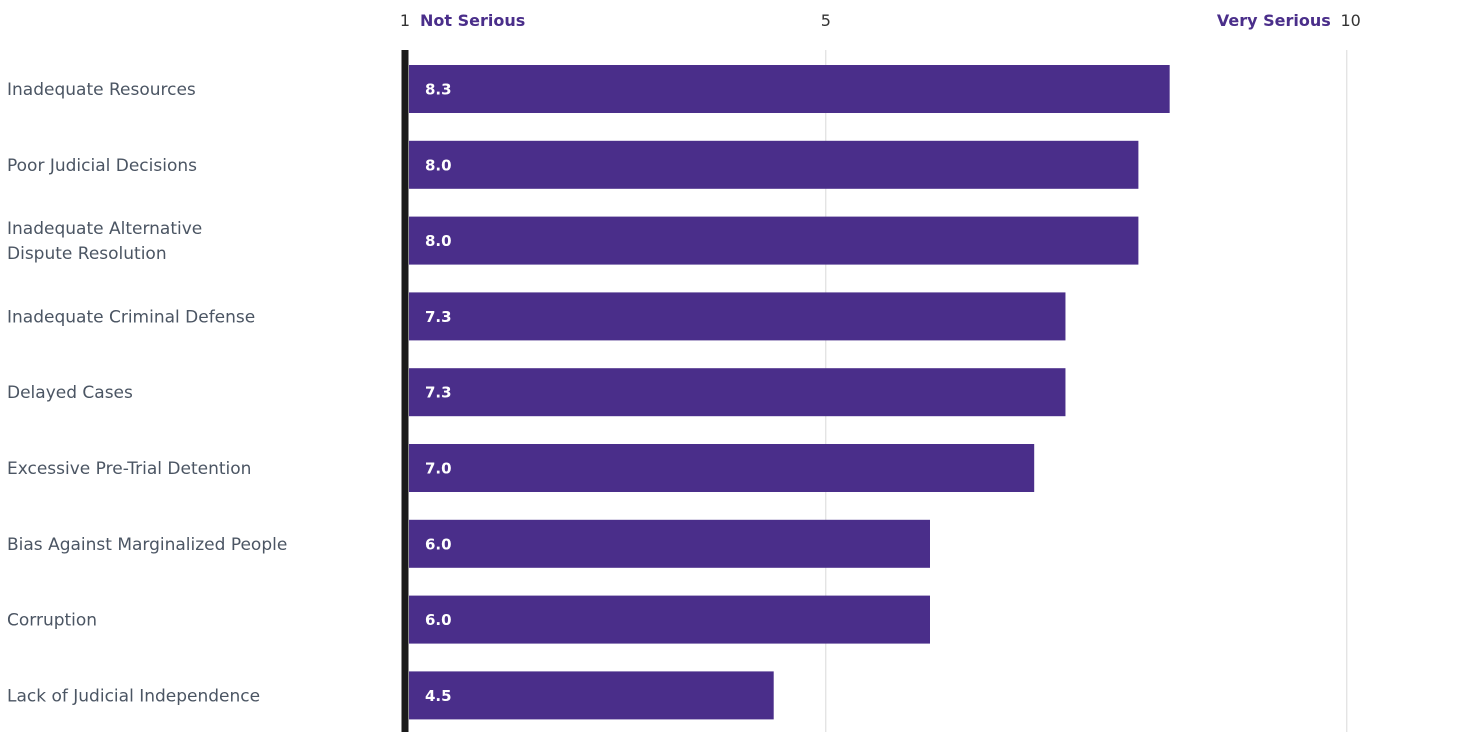  I want to click on bar-value-label: 7.0, so click(438, 469).